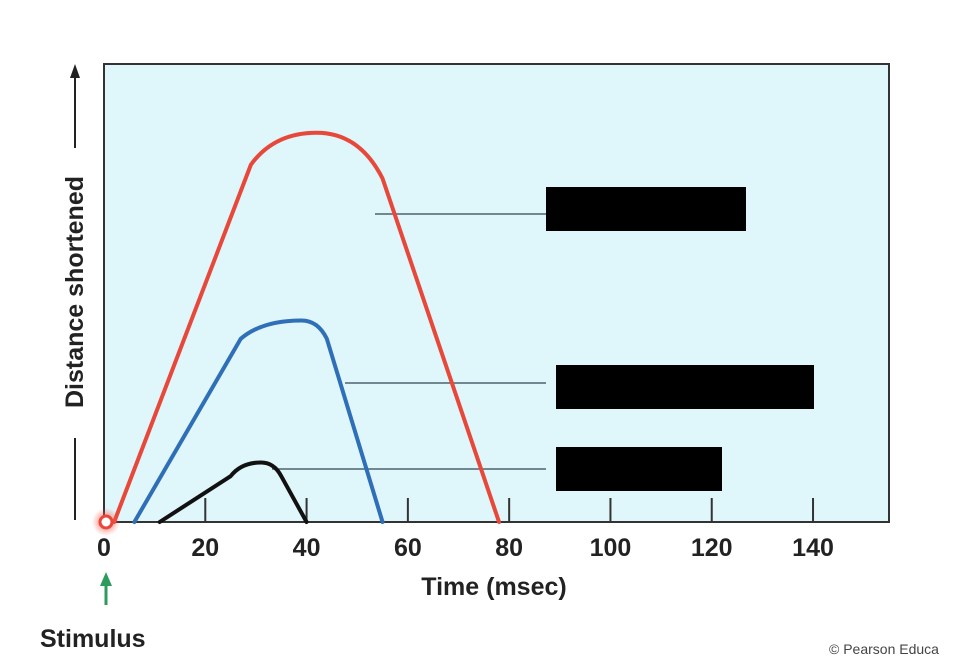 This screenshot has width=956, height=656. I want to click on callout-leader-lines, so click(409, 341).